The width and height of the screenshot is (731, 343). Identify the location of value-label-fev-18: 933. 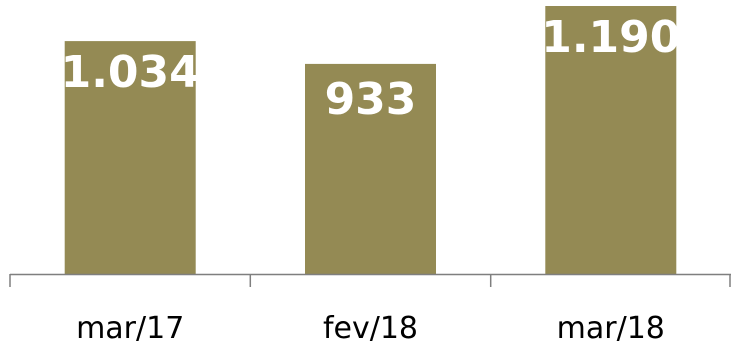
(371, 99).